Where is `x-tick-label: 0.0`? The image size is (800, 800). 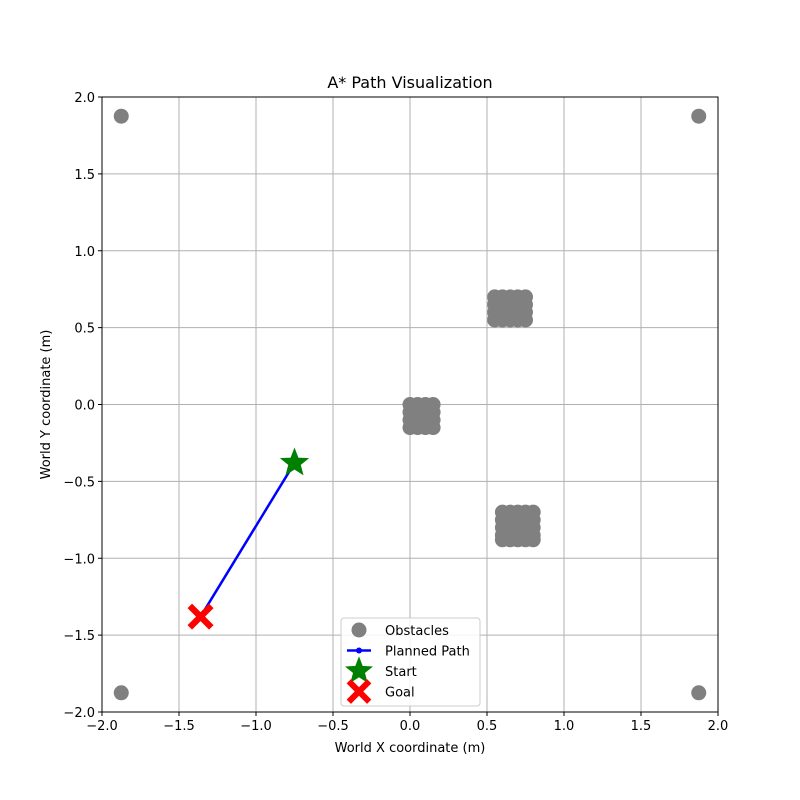 x-tick-label: 0.0 is located at coordinates (410, 726).